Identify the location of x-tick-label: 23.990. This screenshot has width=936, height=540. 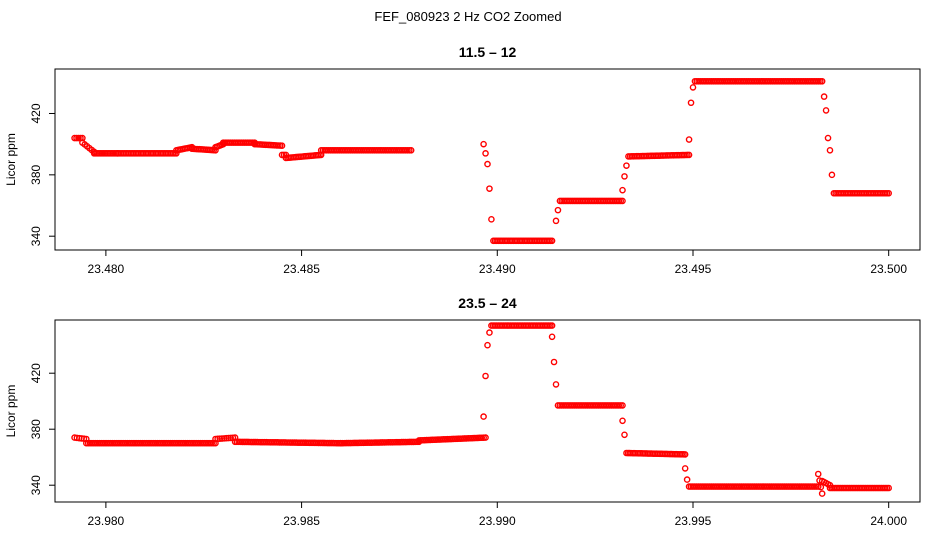
(497, 521).